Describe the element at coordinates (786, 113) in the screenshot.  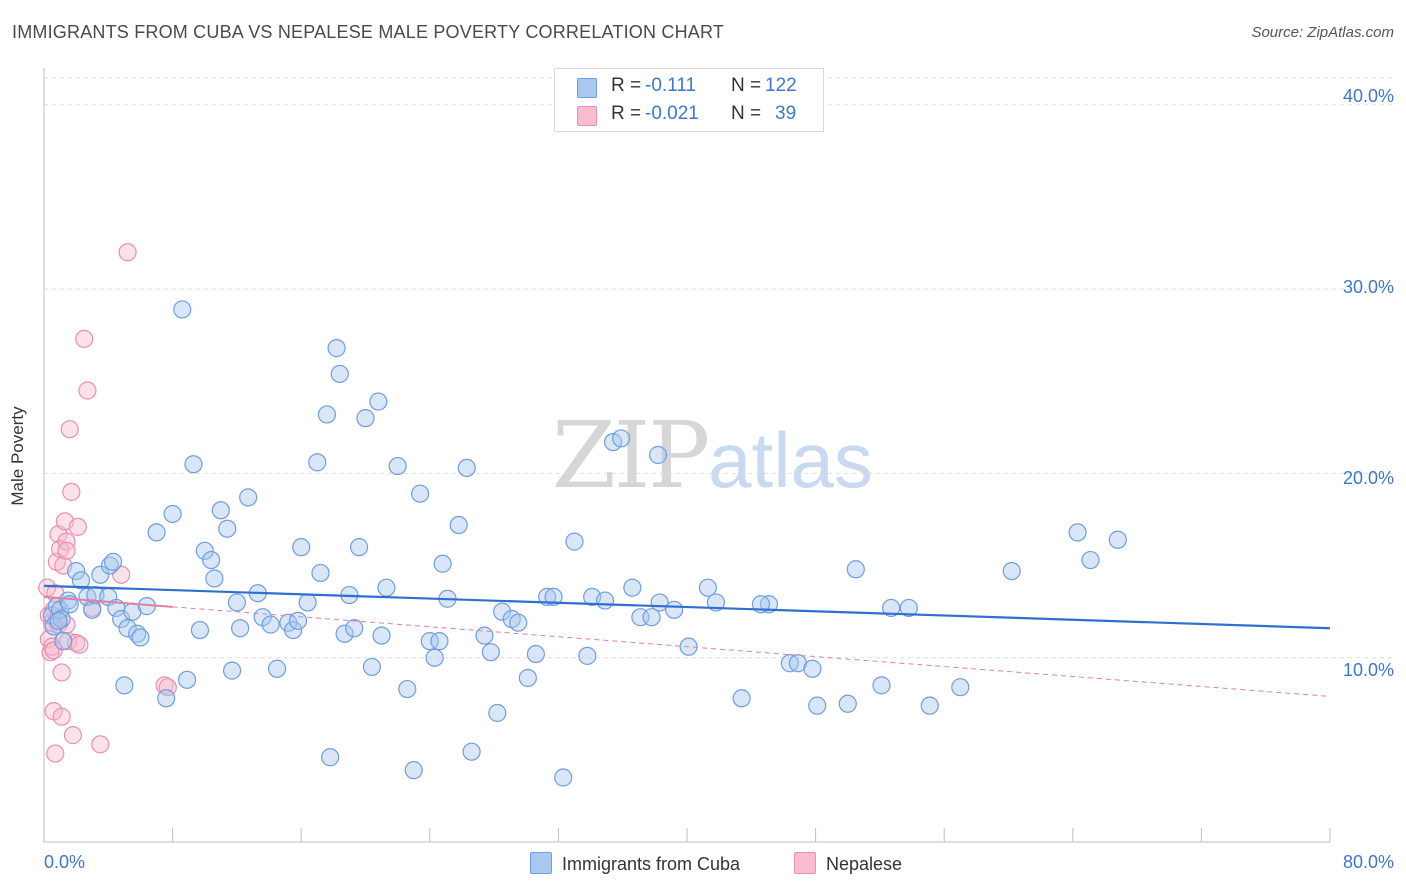
I see `legend-n-value-nepalese: 39` at that location.